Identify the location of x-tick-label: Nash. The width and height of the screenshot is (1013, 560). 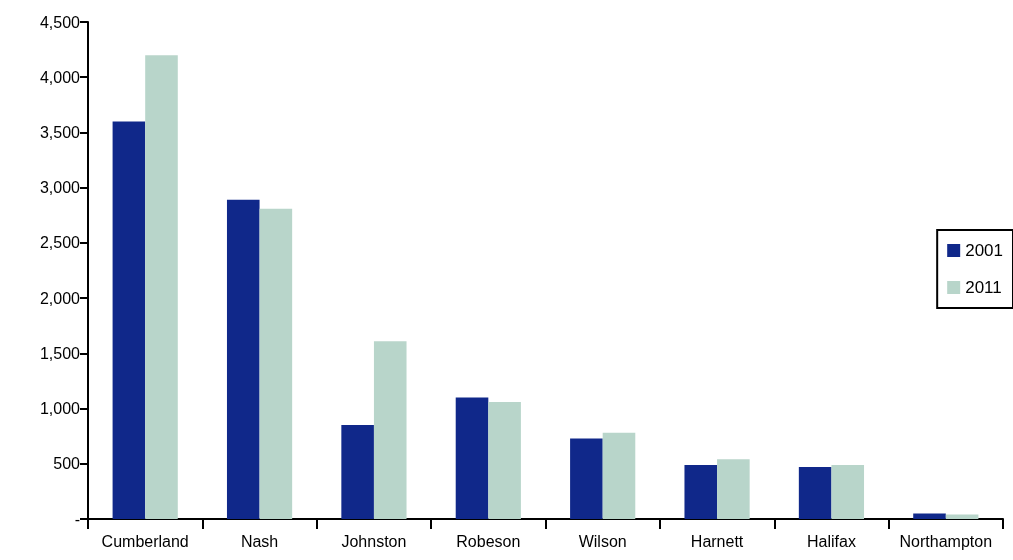
(259, 541).